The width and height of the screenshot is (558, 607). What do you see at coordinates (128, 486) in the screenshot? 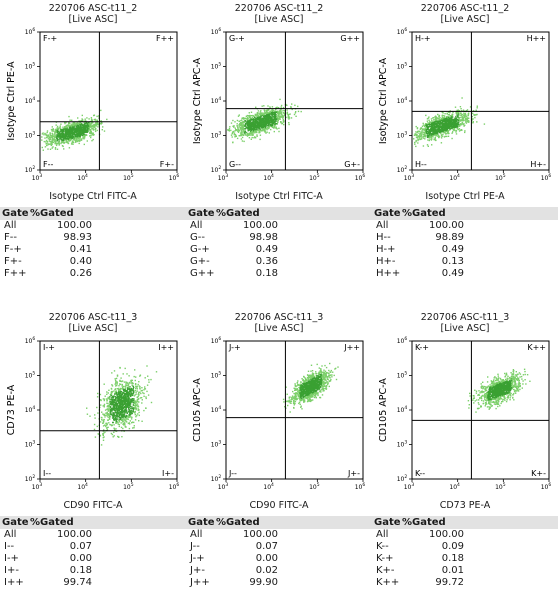
I see `x-tick-label: 10⁵` at bounding box center [128, 486].